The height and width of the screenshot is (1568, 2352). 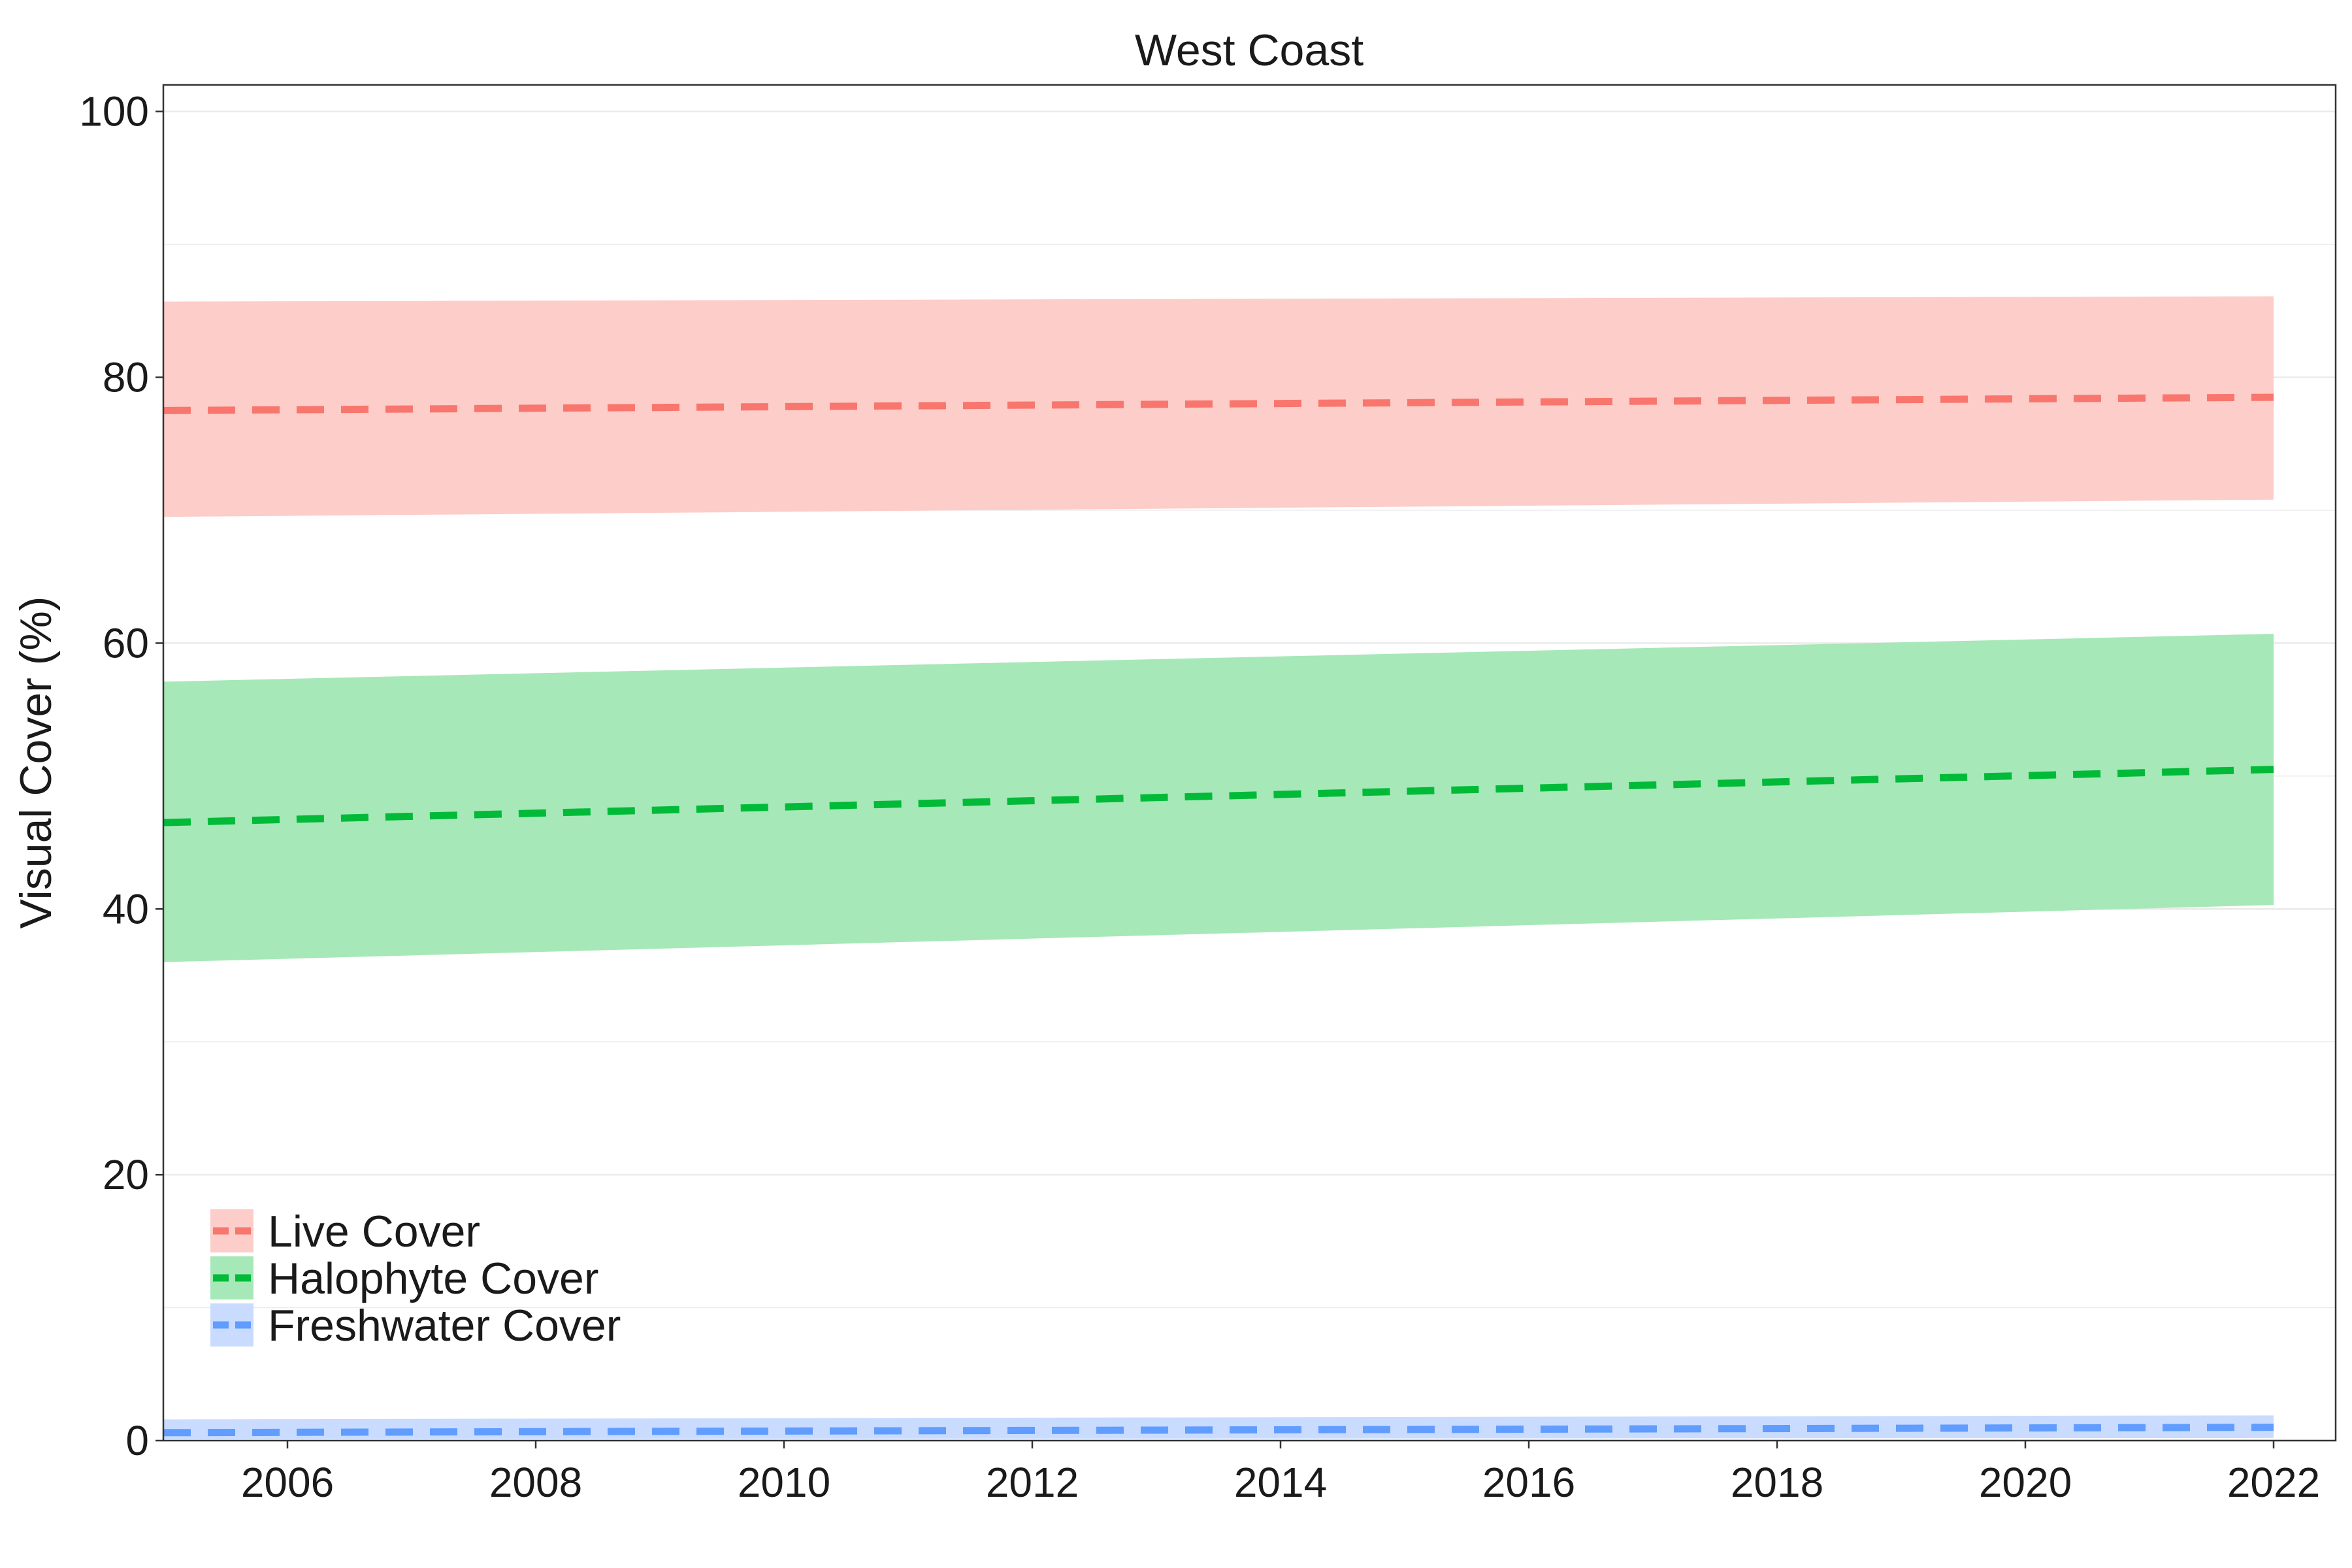 I want to click on y-tick-label: 20, so click(x=126, y=1174).